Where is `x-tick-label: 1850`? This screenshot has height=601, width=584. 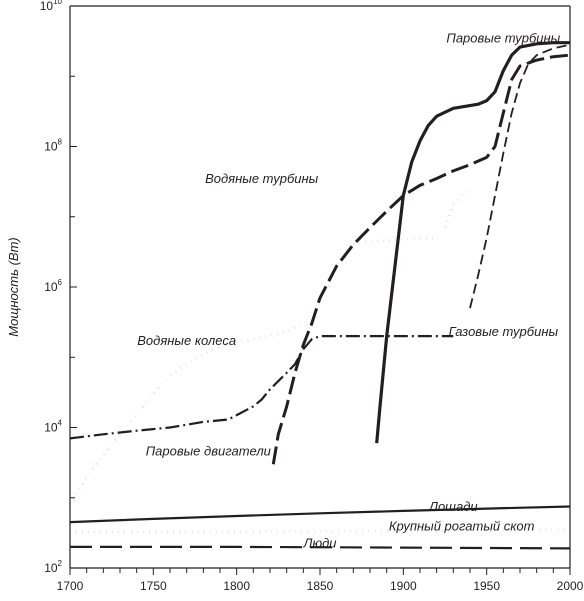 x-tick-label: 1850 is located at coordinates (320, 586).